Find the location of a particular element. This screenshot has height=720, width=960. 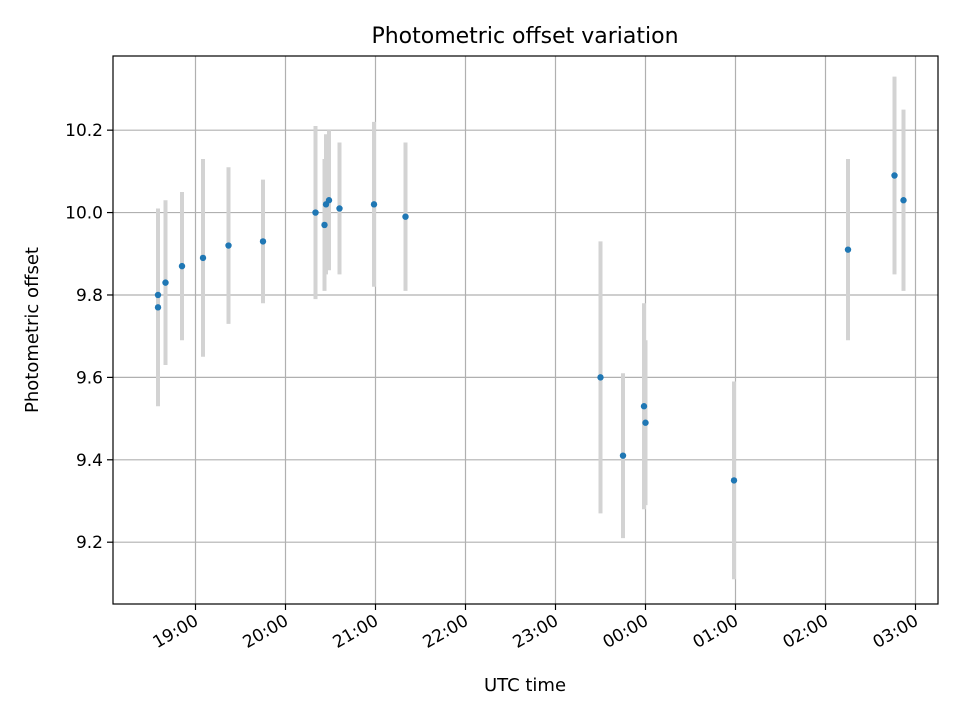

x-tick-label: 20:00 is located at coordinates (266, 632).